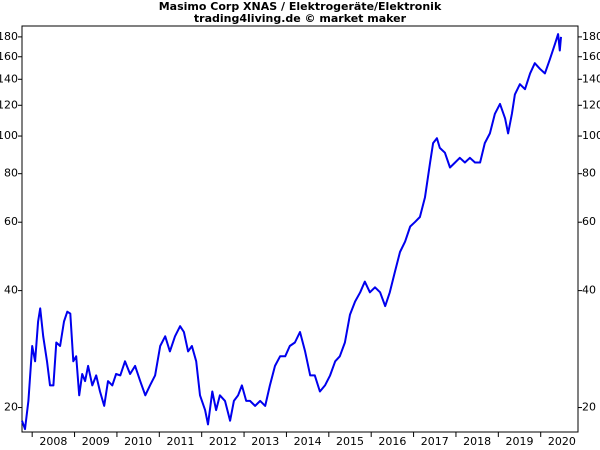 The width and height of the screenshot is (600, 450). Describe the element at coordinates (589, 173) in the screenshot. I see `y2-tick-label: 80` at that location.